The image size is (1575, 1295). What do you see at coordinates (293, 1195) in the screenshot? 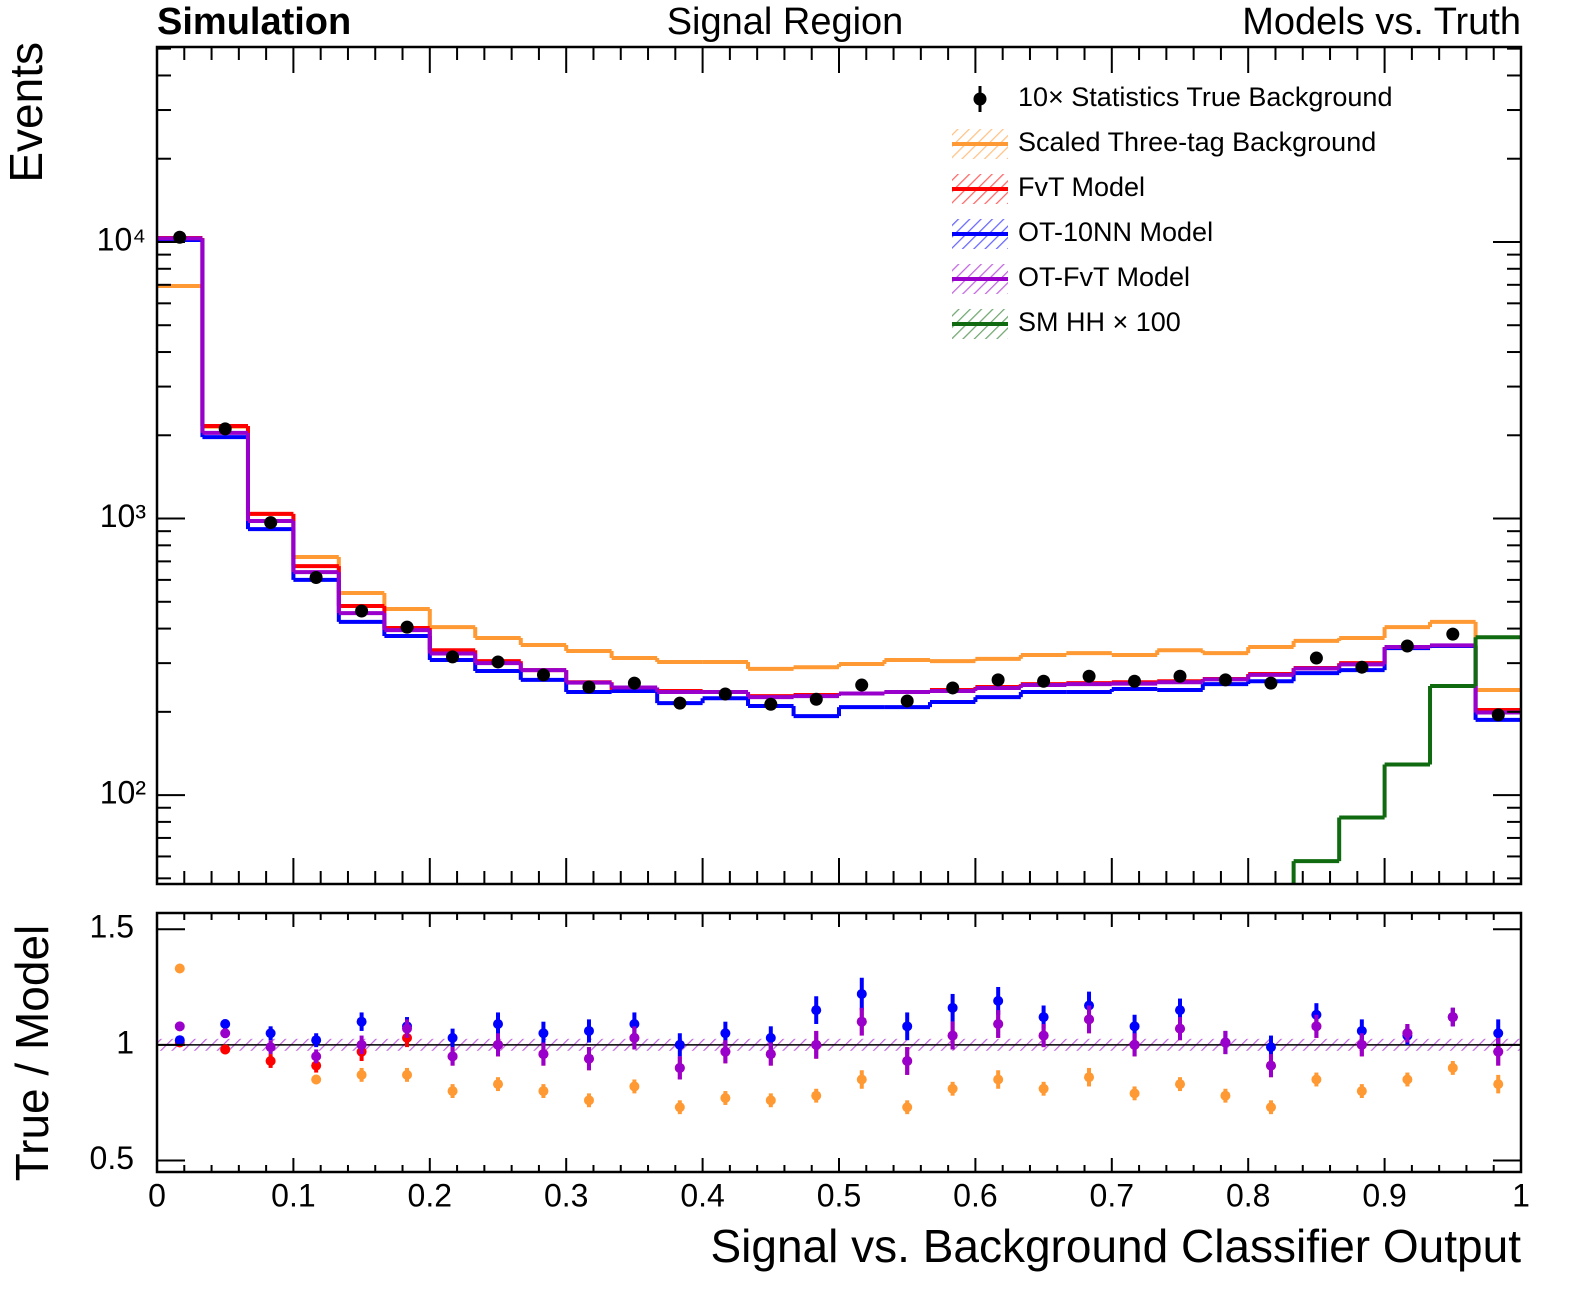
I see `x-tick-label: 0.1` at bounding box center [293, 1195].